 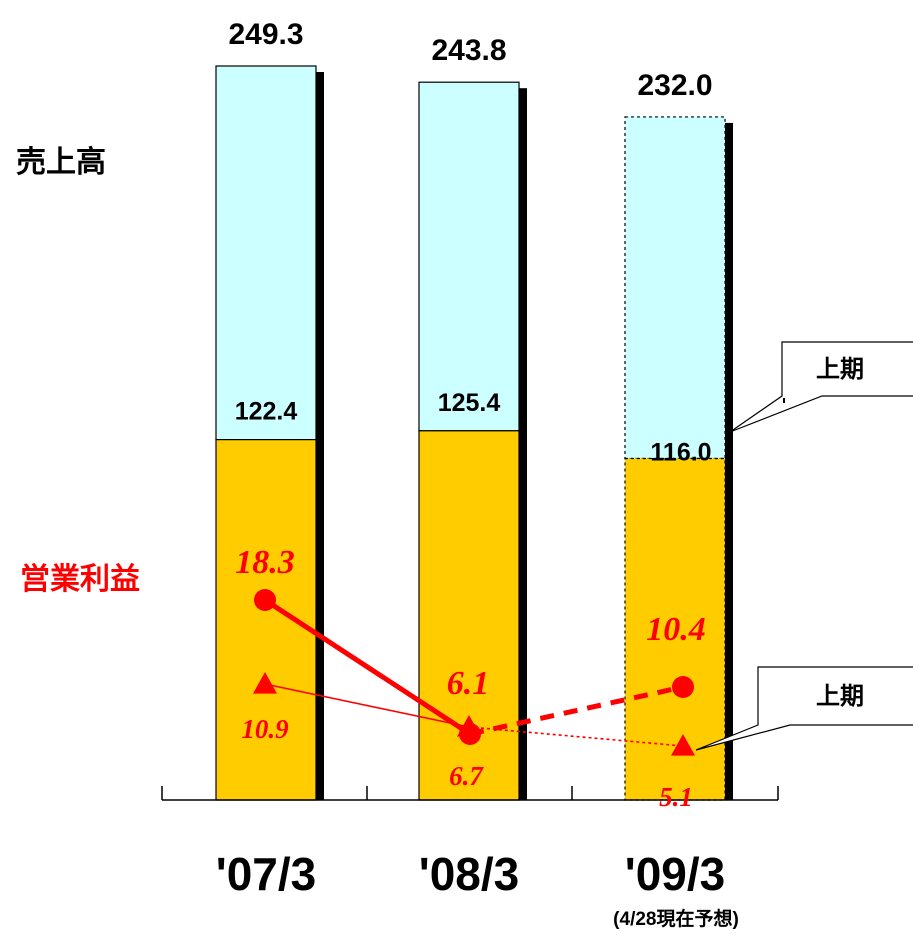 What do you see at coordinates (576, 710) in the screenshot?
I see `profit-line-segment-forecast` at bounding box center [576, 710].